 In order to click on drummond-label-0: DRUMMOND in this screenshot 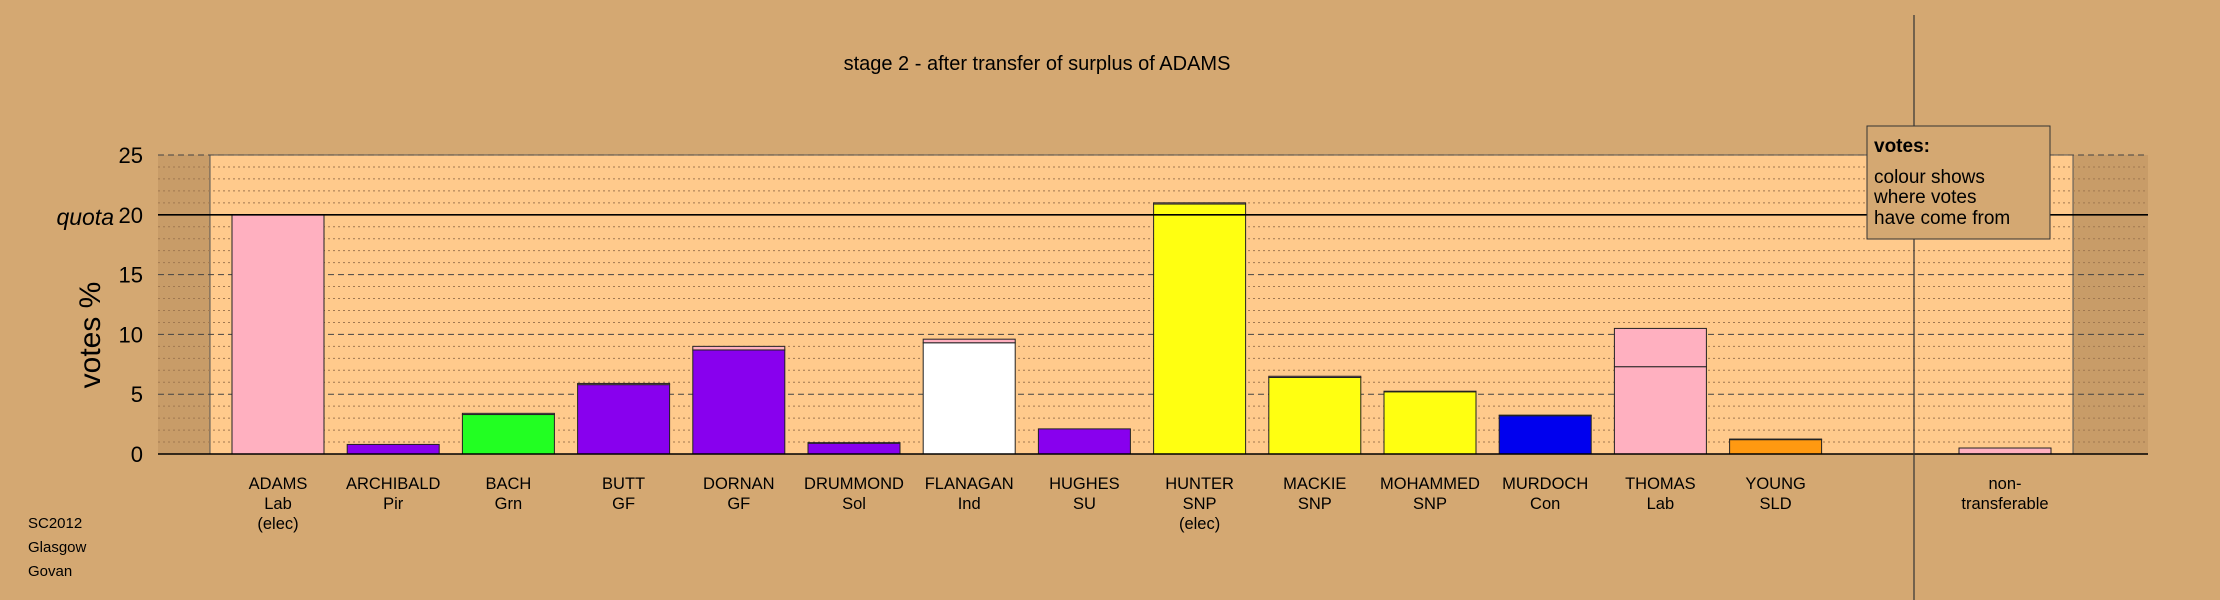, I will do `click(854, 484)`.